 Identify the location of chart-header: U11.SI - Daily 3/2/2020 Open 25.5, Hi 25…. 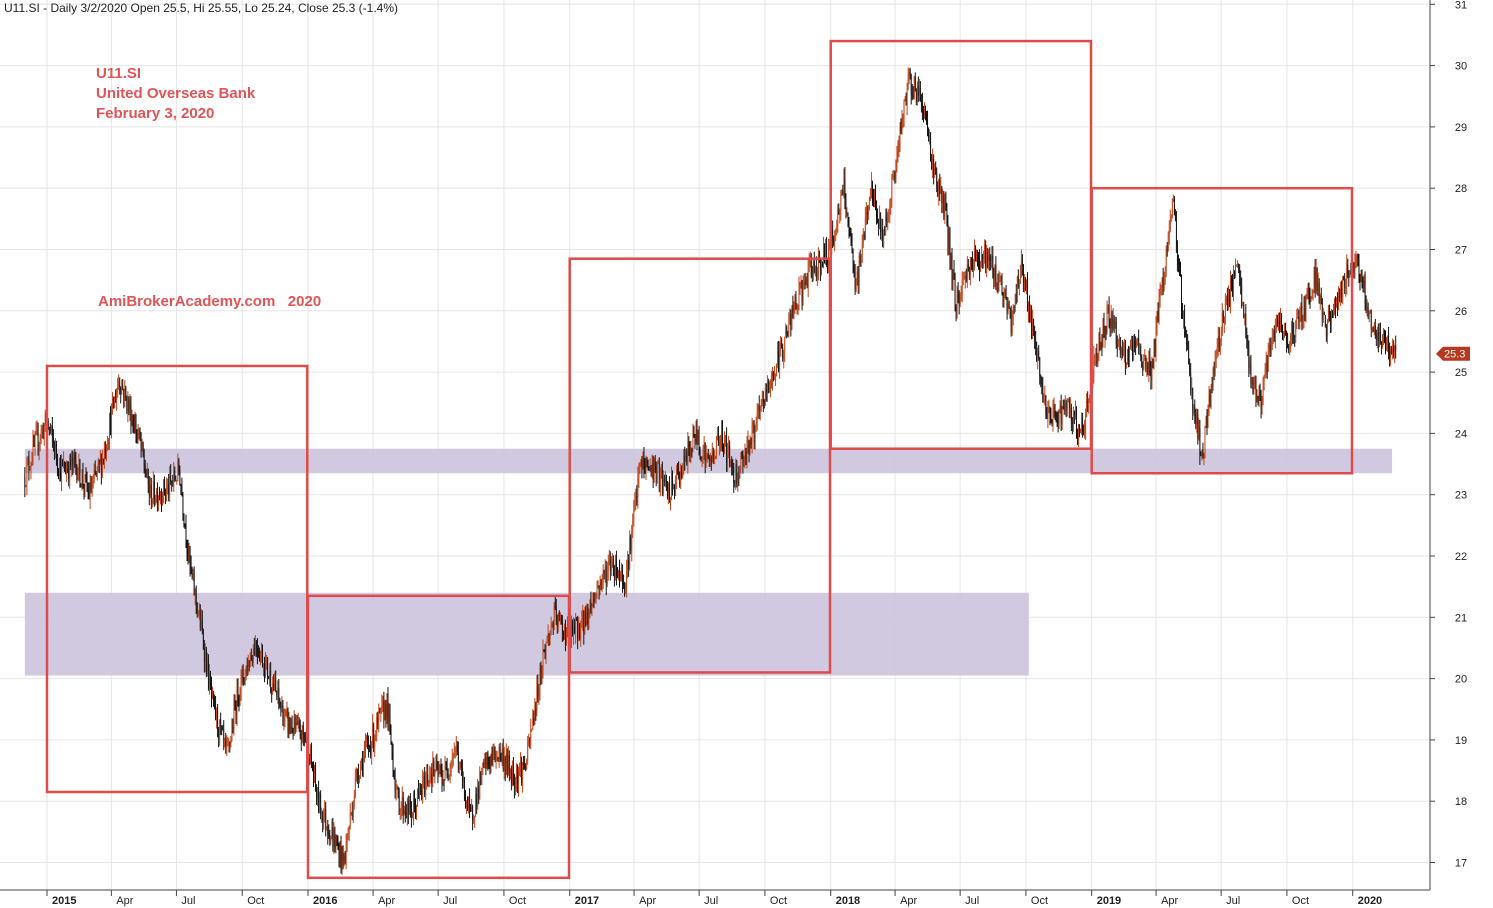
(201, 8).